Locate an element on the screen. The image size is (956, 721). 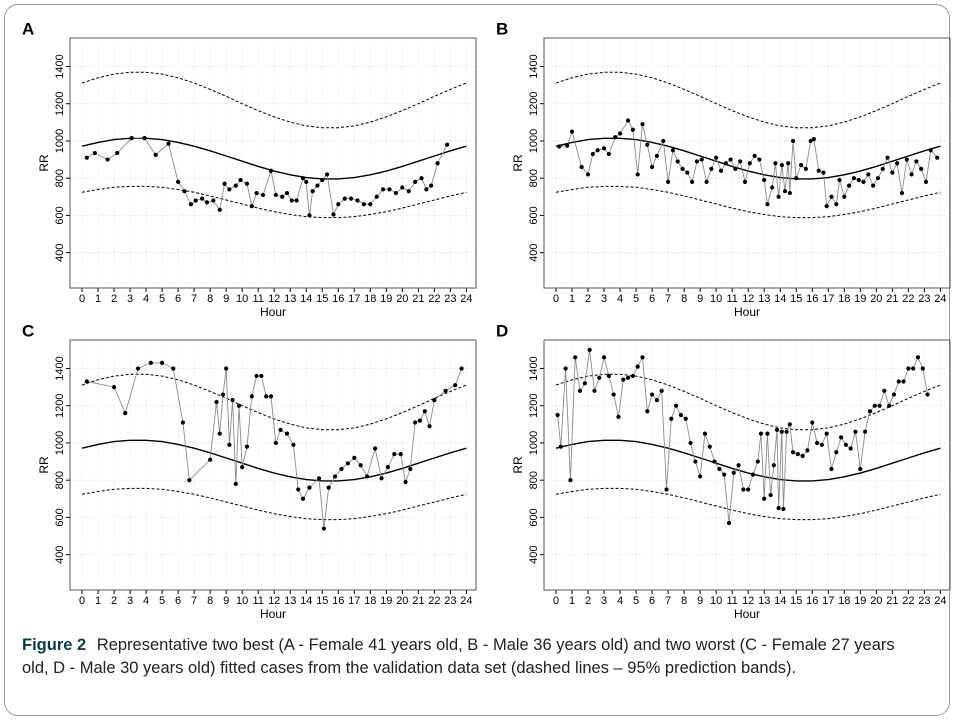
x-axis-label: Hour is located at coordinates (747, 614).